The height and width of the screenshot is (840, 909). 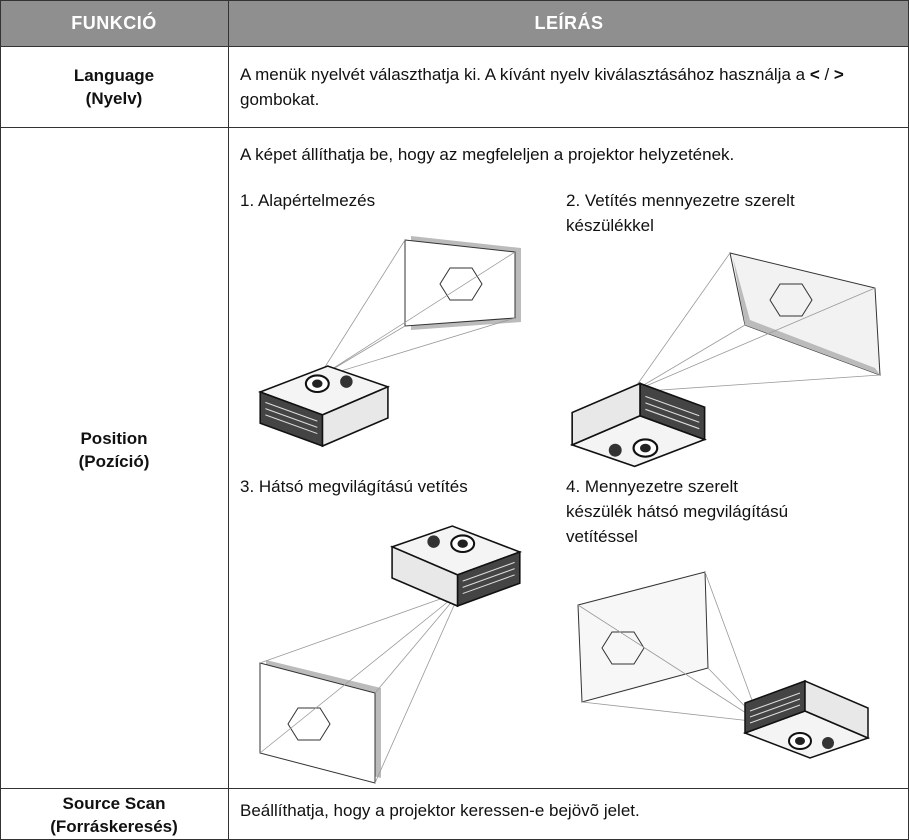 I want to click on caption: 3. Hátsó megvilágítású vetítés, so click(x=354, y=486).